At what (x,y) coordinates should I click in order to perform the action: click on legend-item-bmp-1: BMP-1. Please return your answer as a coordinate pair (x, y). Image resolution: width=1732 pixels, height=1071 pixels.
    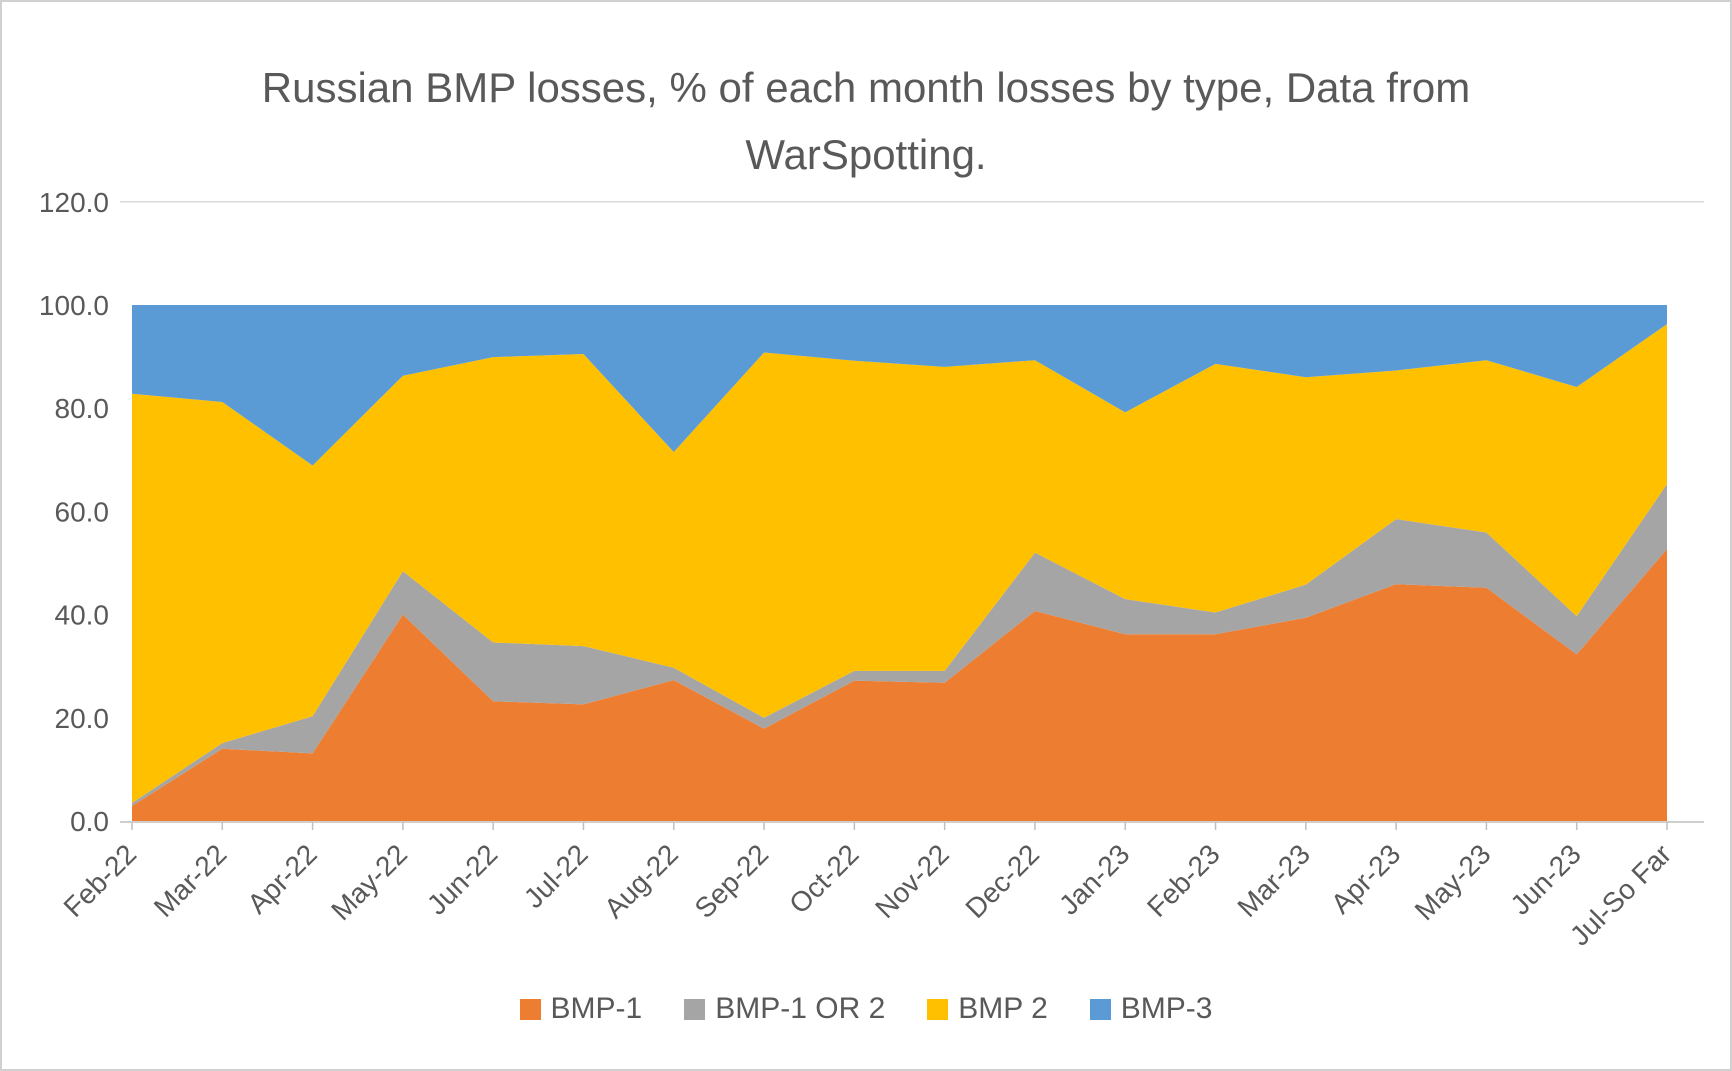
    Looking at the image, I should click on (581, 1009).